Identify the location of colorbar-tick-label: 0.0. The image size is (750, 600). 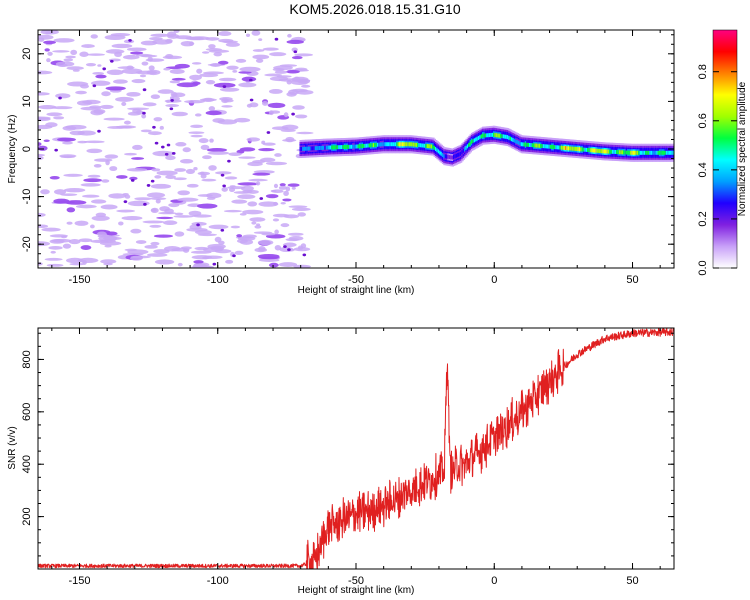
(703, 267).